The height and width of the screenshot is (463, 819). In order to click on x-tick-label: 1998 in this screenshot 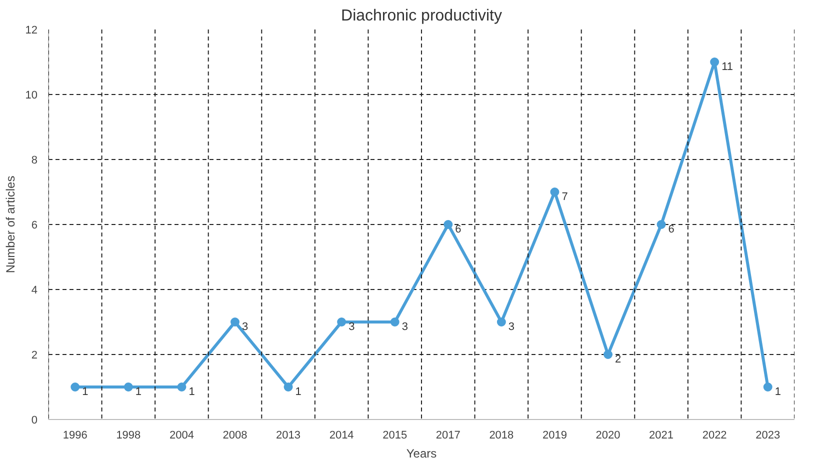, I will do `click(128, 436)`.